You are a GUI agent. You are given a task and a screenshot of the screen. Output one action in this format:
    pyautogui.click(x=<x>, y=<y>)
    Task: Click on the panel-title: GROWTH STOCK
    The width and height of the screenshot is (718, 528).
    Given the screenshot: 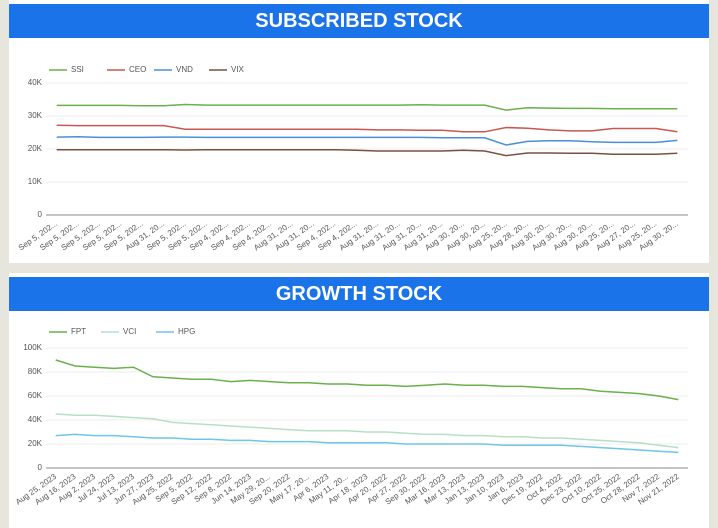 What is the action you would take?
    pyautogui.click(x=359, y=294)
    